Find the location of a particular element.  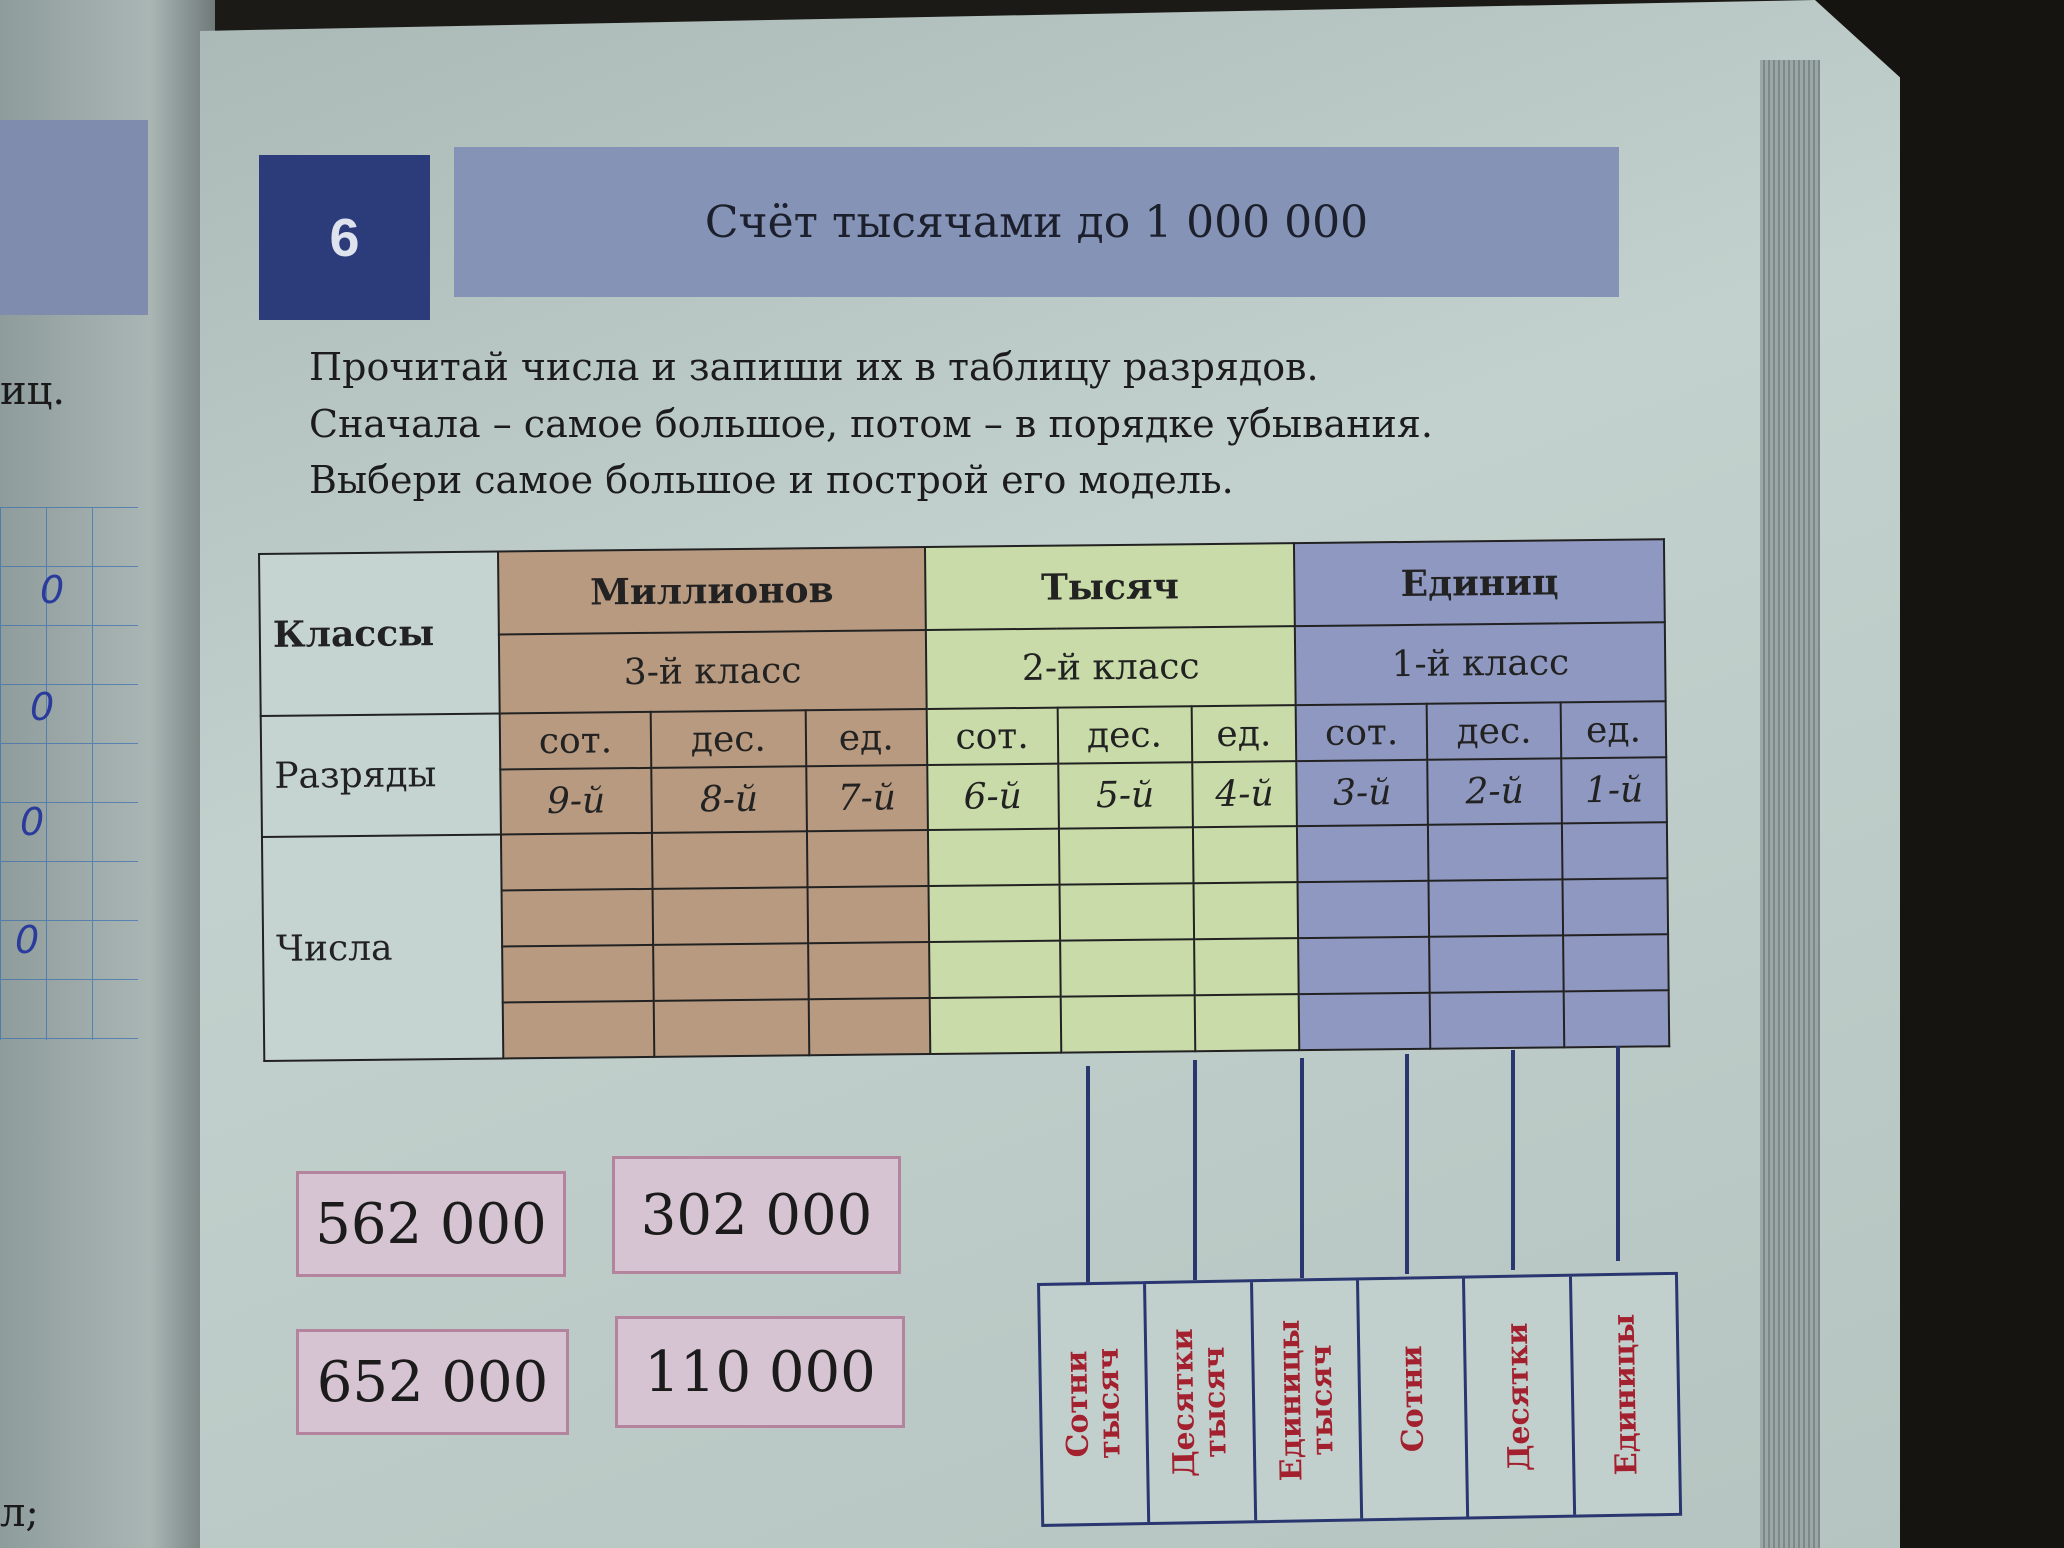

left-page-text-fragment: иц. is located at coordinates (33, 391).